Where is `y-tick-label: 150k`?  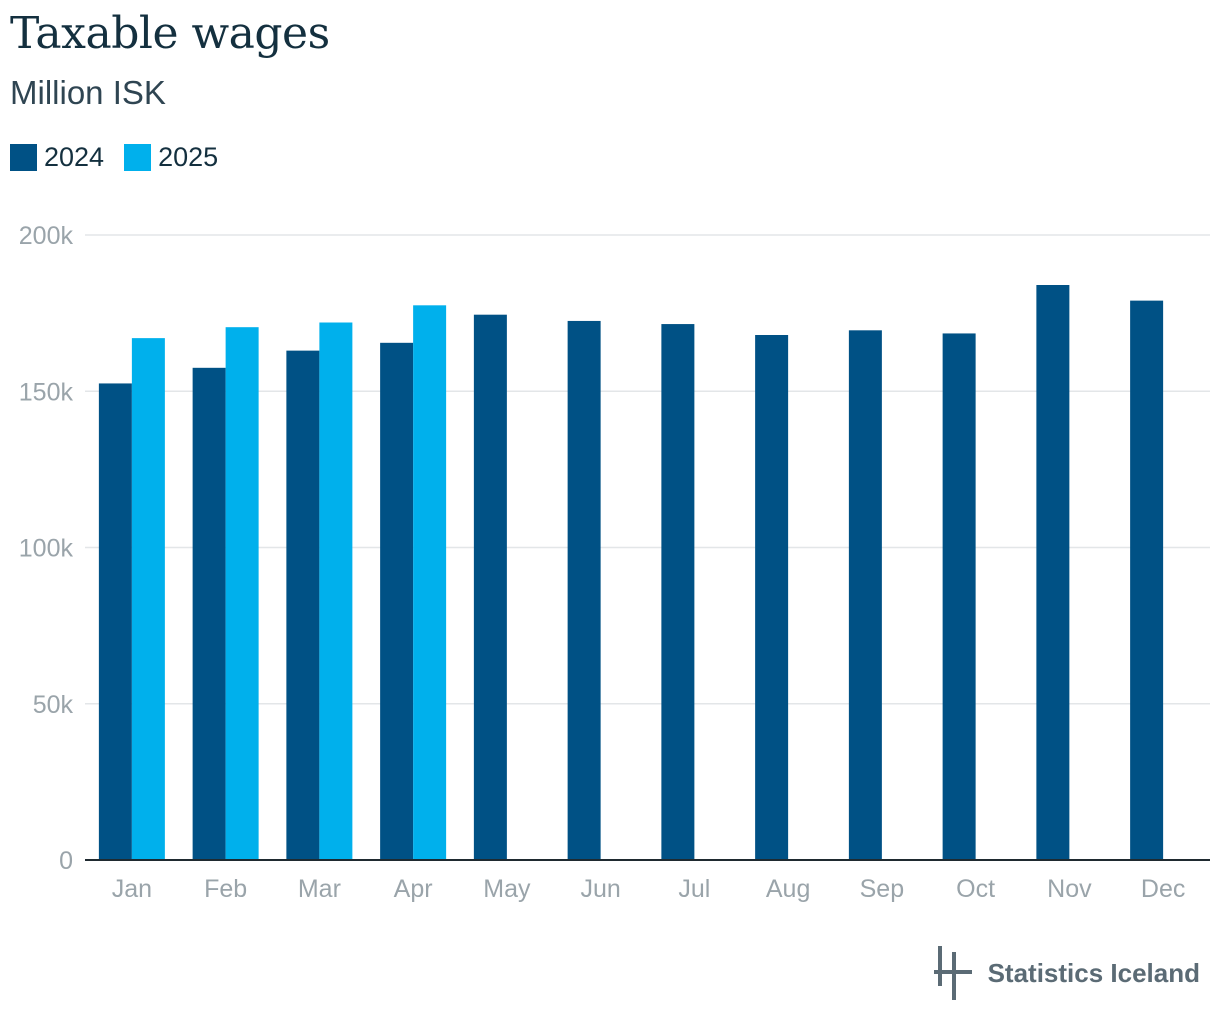 y-tick-label: 150k is located at coordinates (46, 392).